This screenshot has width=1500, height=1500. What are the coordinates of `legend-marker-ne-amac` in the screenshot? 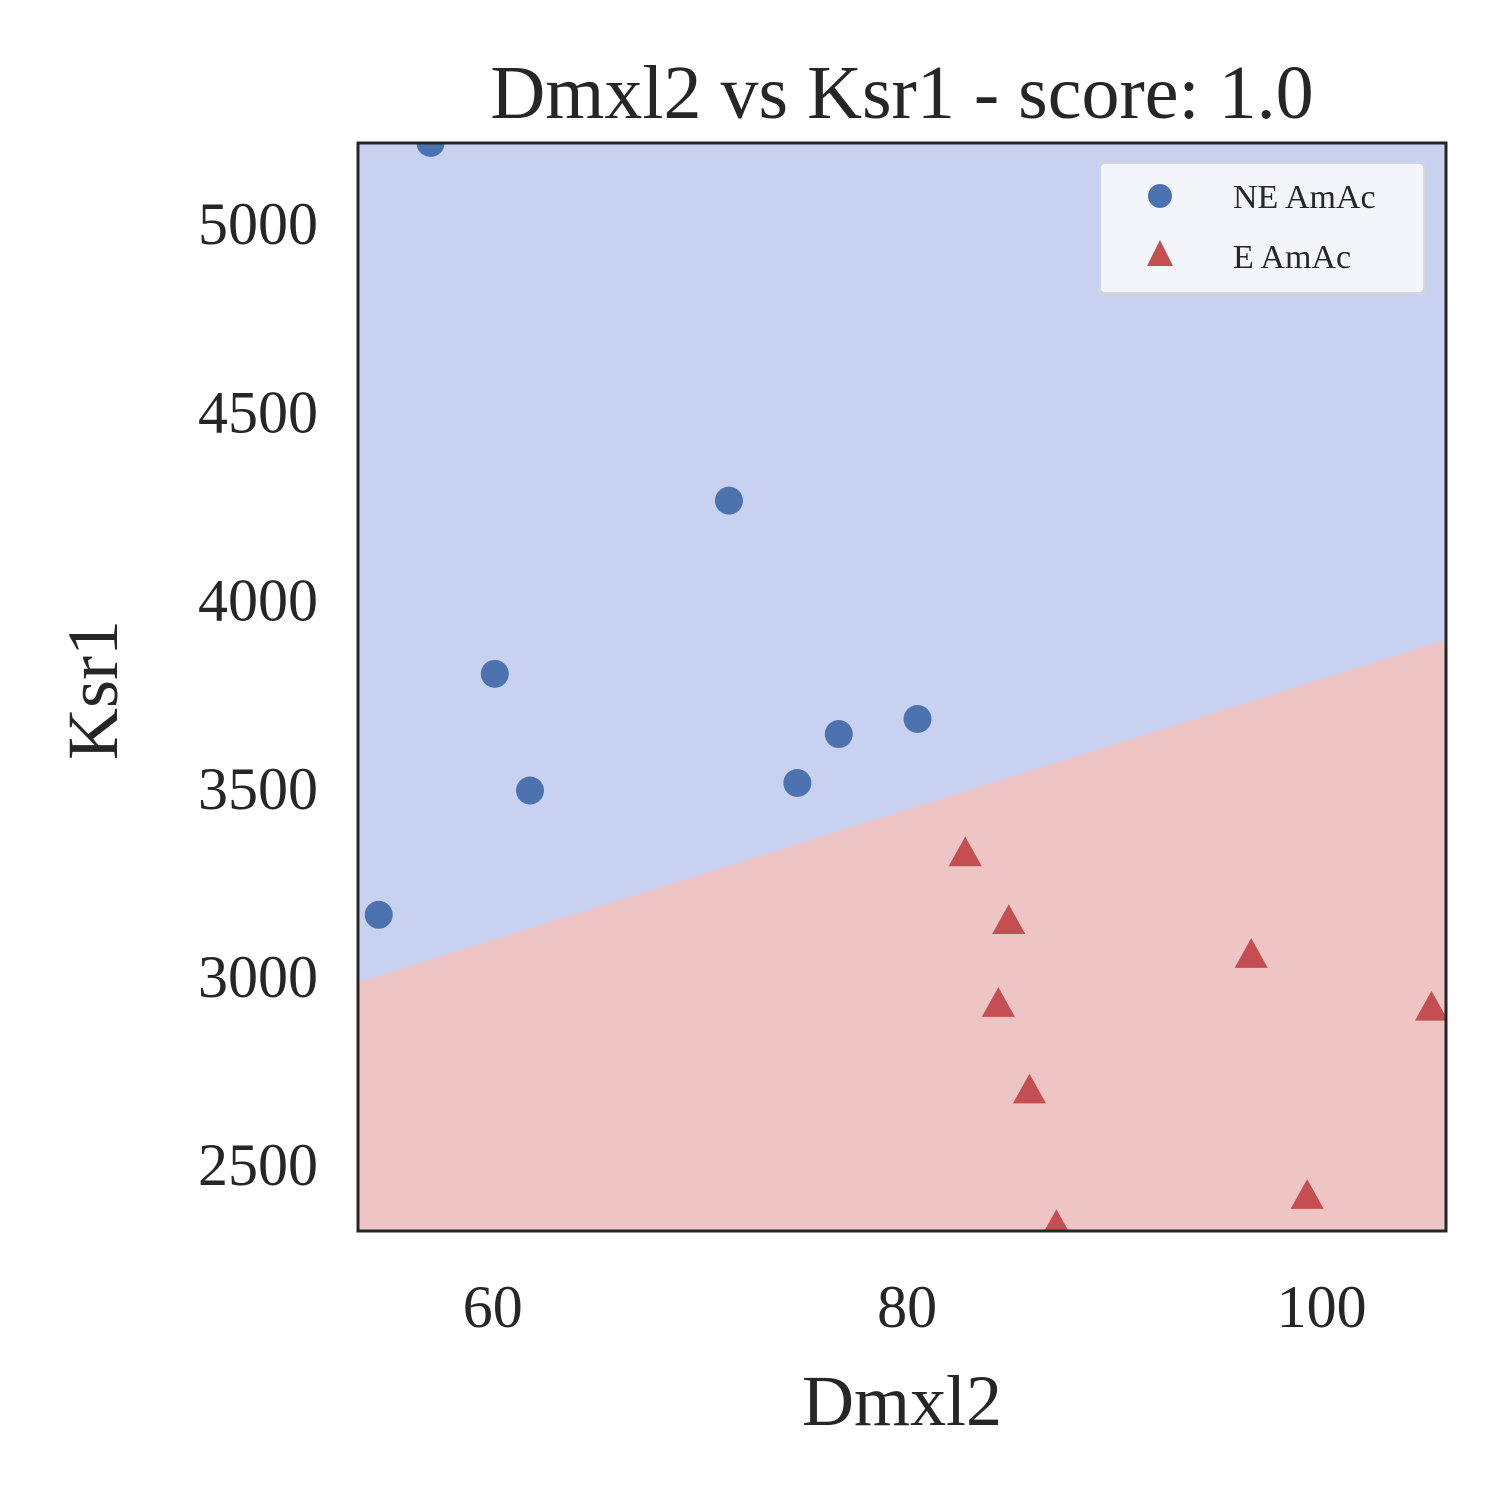 It's located at (1160, 196).